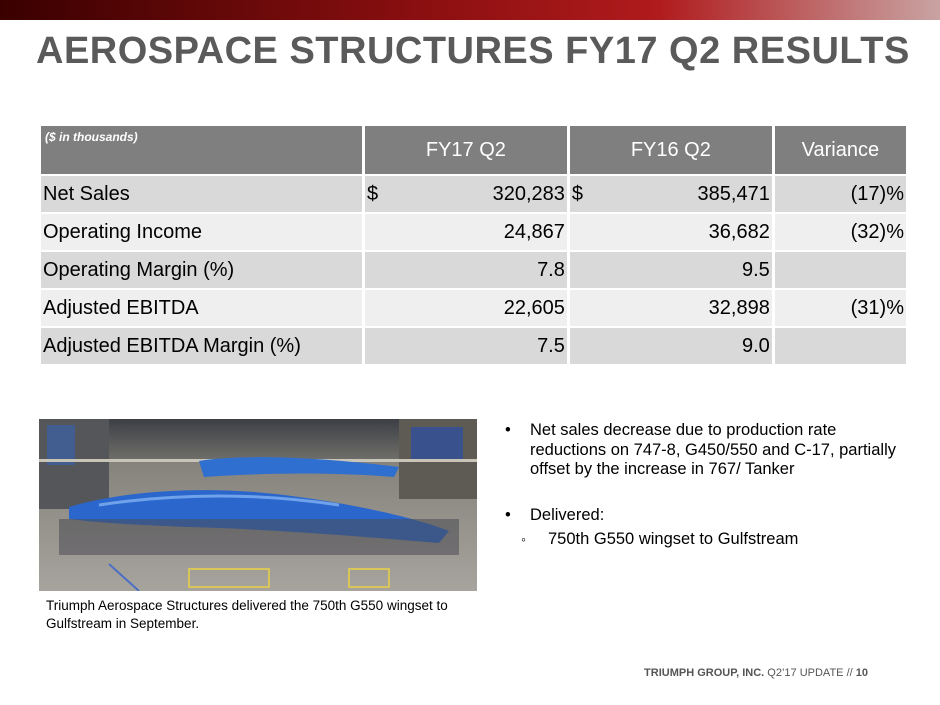  I want to click on fy16-cell: 36,682, so click(670, 232).